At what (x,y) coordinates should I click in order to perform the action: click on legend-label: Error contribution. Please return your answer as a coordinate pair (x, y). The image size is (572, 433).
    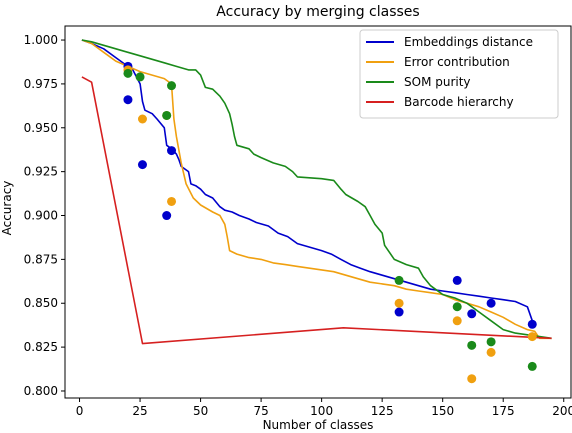
    Looking at the image, I should click on (457, 62).